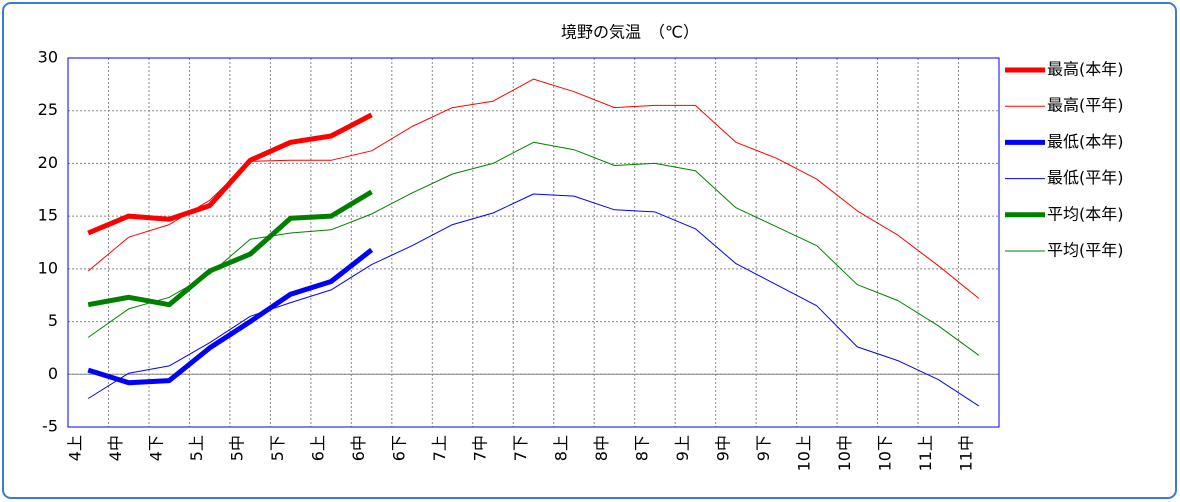 This screenshot has width=1180, height=502. Describe the element at coordinates (884, 453) in the screenshot. I see `x-tick-label: 10下` at that location.